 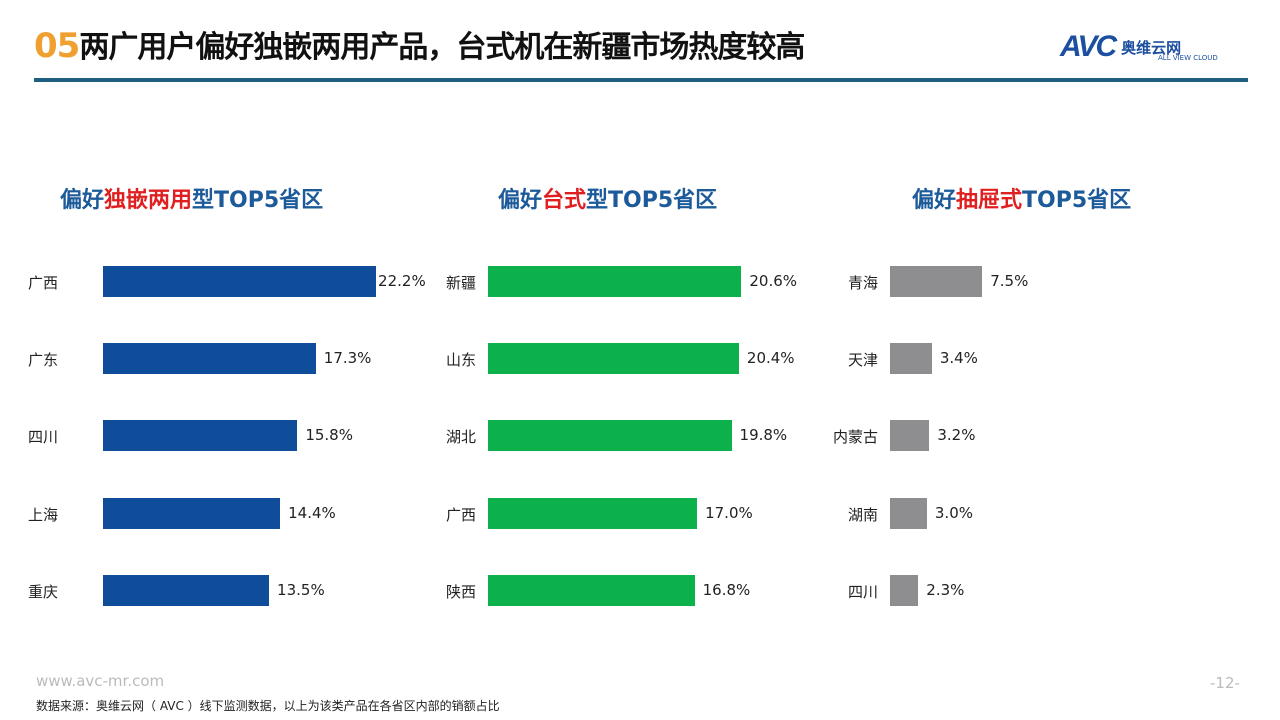 What do you see at coordinates (460, 283) in the screenshot?
I see `category-label: 新疆` at bounding box center [460, 283].